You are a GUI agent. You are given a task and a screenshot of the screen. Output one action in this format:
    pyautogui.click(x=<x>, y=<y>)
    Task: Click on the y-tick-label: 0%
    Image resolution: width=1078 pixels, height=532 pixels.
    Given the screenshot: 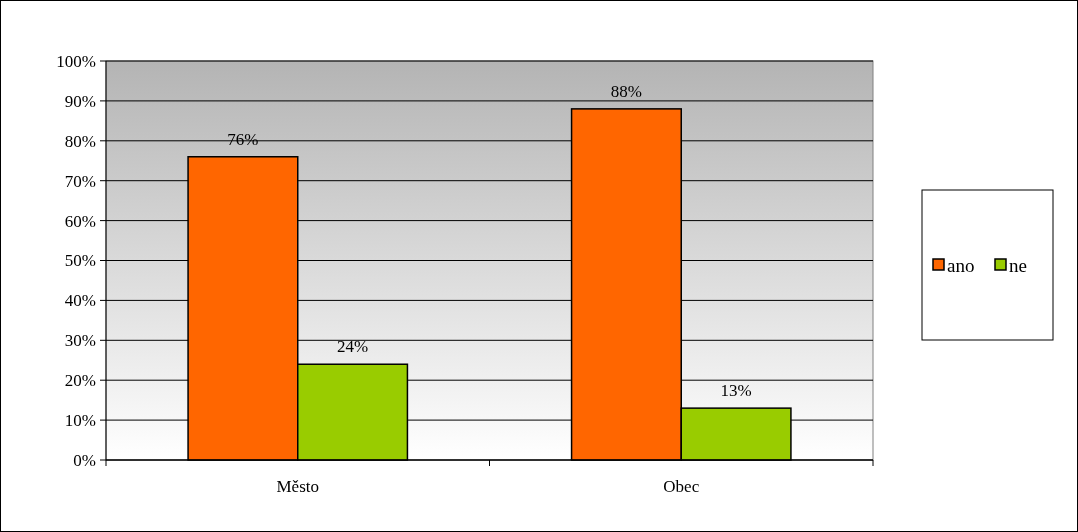 What is the action you would take?
    pyautogui.click(x=84, y=460)
    